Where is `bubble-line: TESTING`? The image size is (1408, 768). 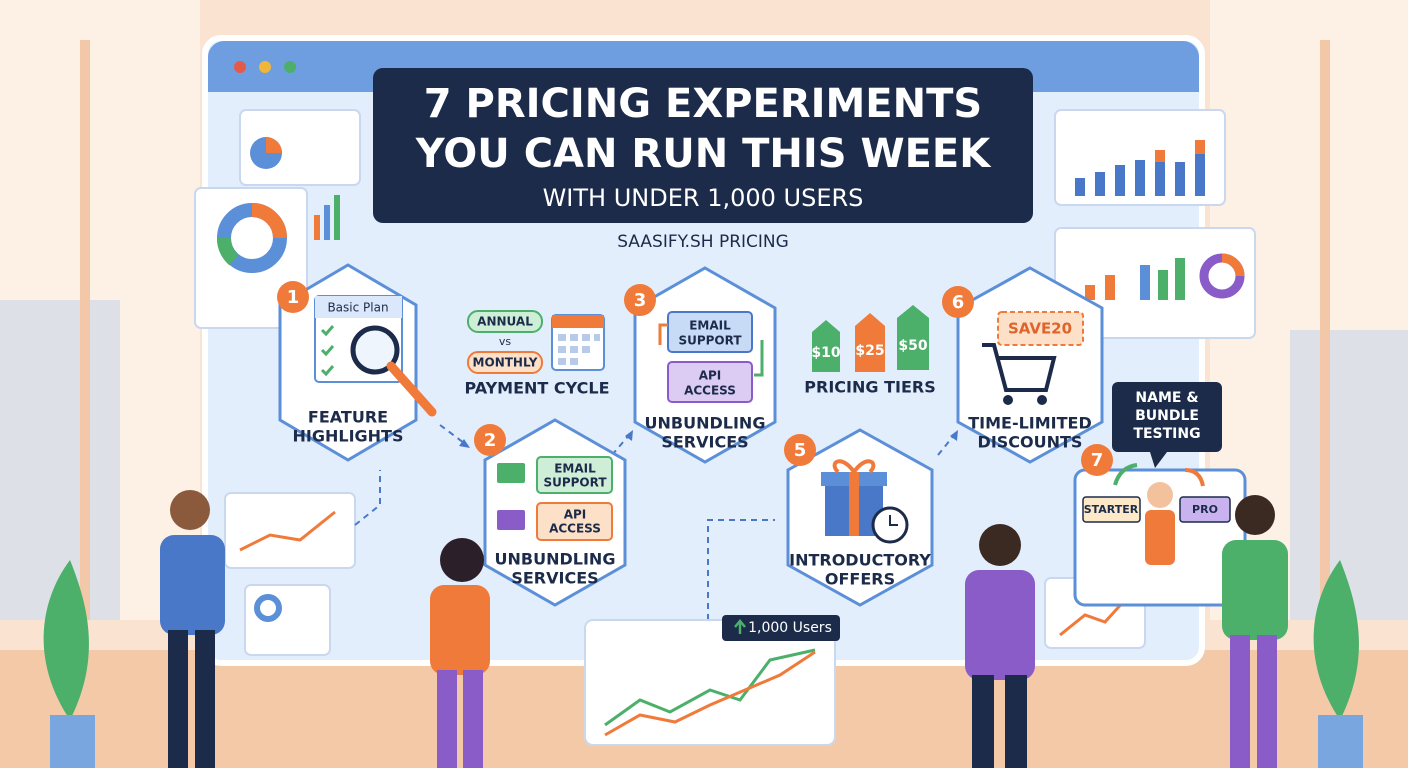 bubble-line: TESTING is located at coordinates (1166, 434).